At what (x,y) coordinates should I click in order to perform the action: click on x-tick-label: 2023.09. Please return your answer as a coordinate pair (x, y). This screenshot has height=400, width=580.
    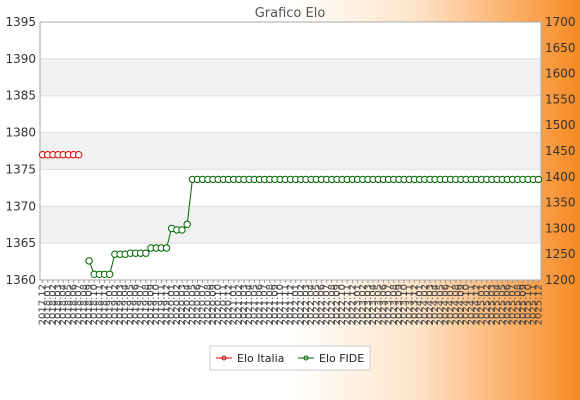
    Looking at the image, I should click on (399, 304).